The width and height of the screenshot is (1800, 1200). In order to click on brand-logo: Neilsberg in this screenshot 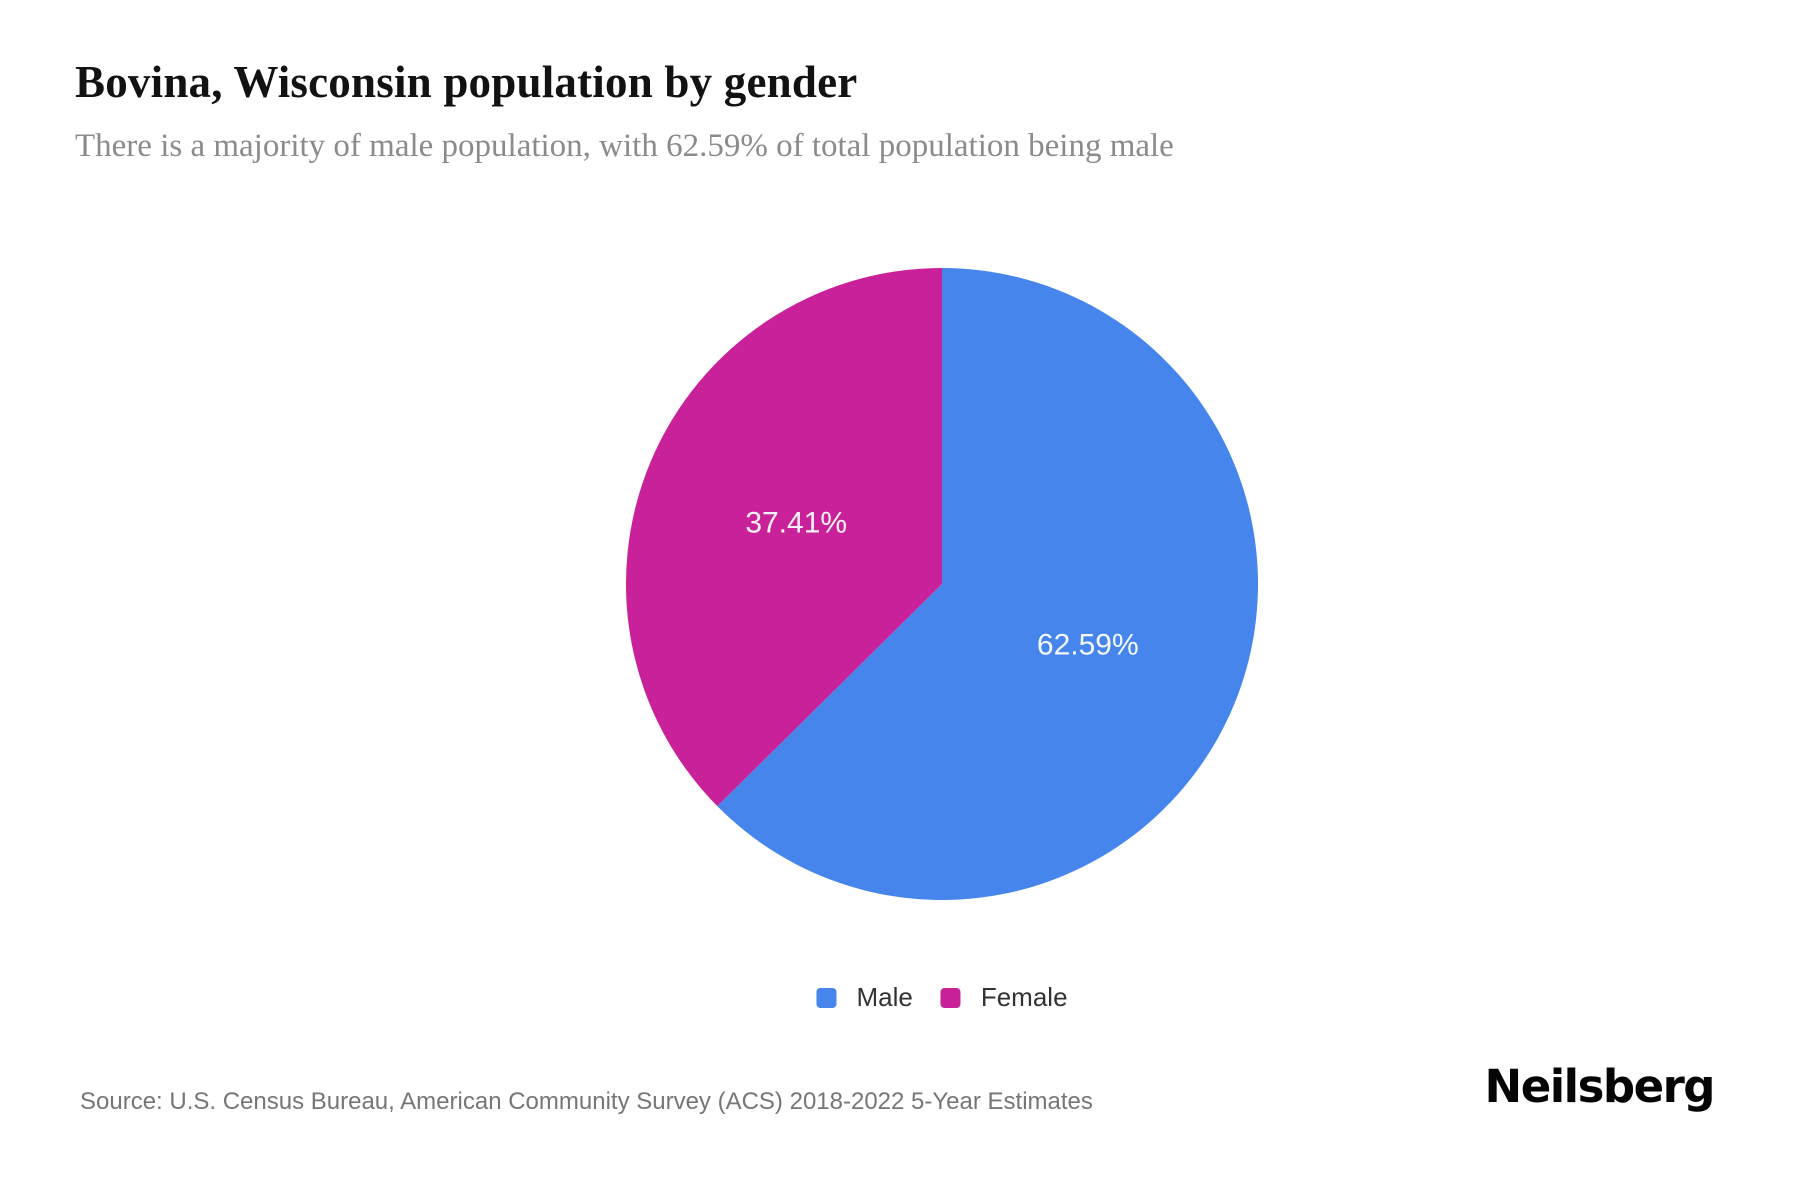, I will do `click(1600, 1086)`.